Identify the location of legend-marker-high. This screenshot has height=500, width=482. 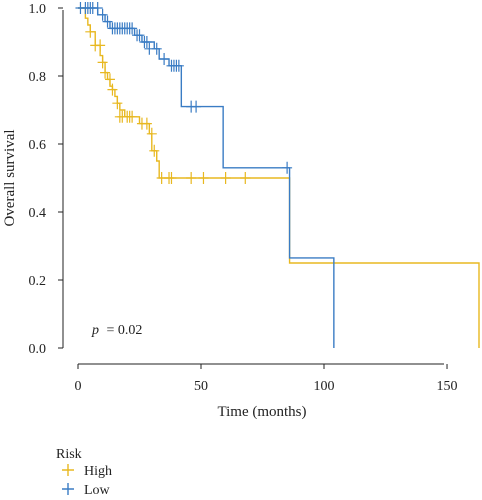
(68, 470).